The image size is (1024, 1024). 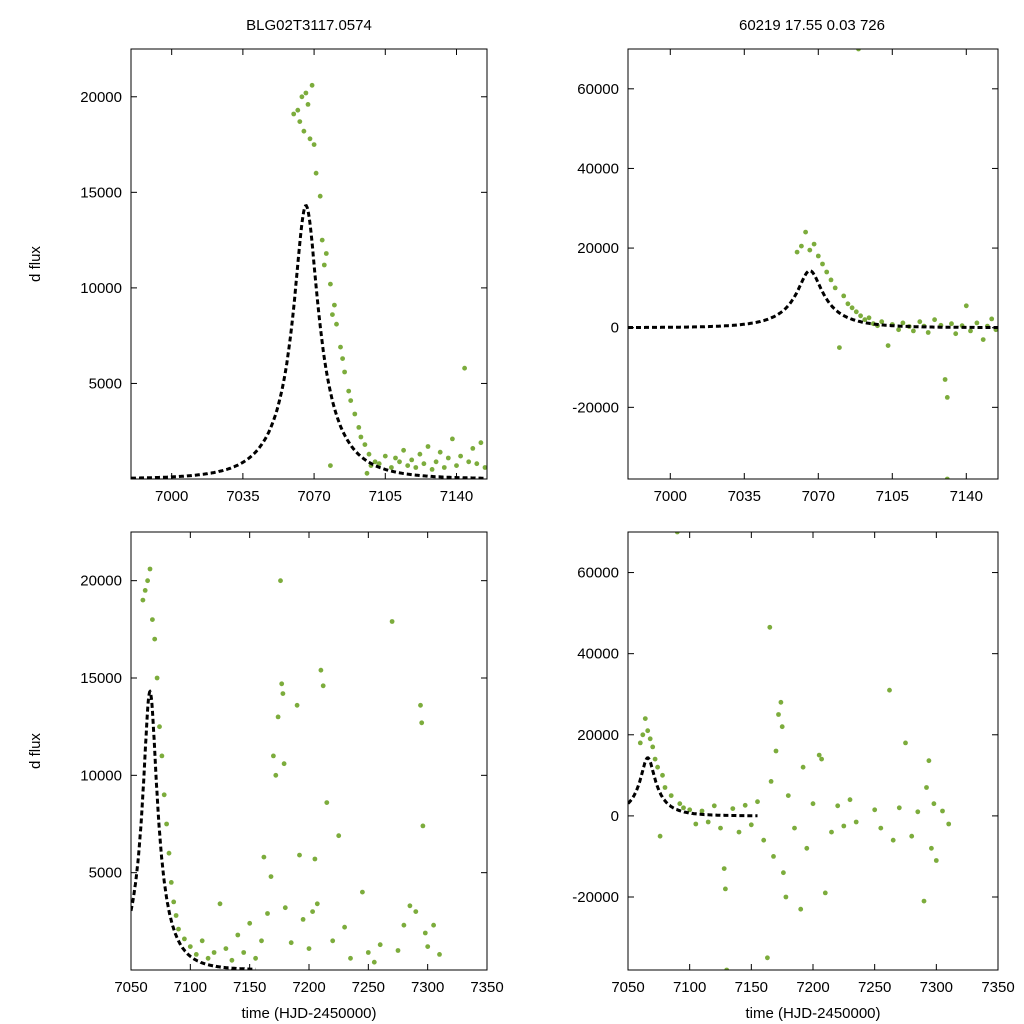 I want to click on x-tick-label: 7035, so click(x=744, y=496).